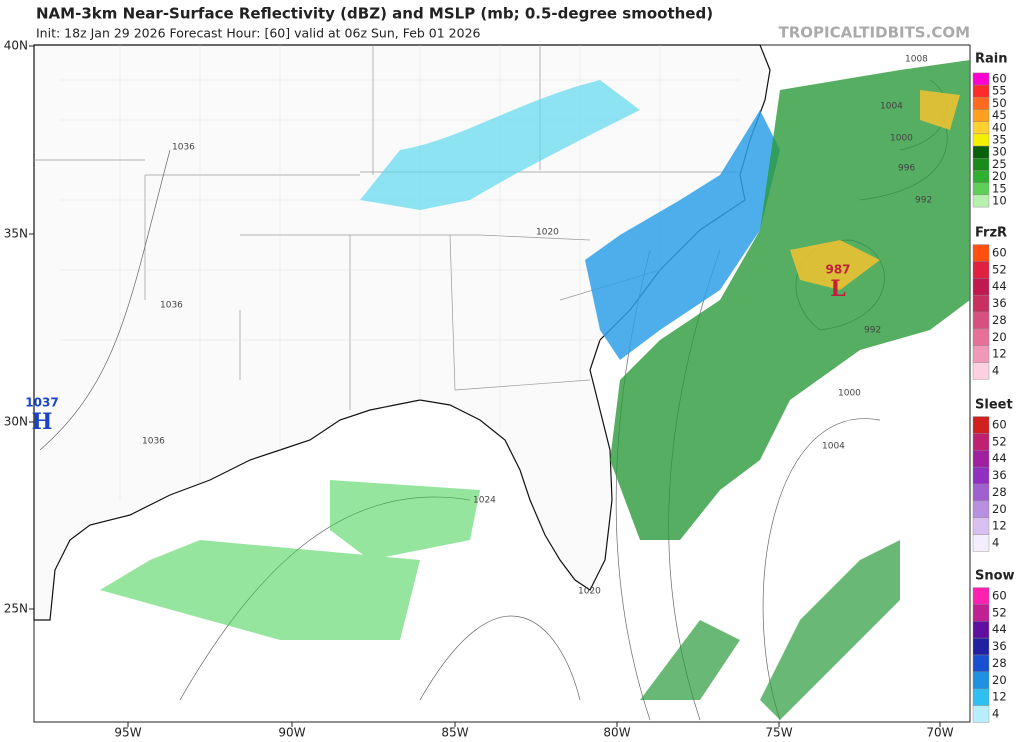 The height and width of the screenshot is (742, 1024). What do you see at coordinates (999, 188) in the screenshot?
I see `legend-tick: 15` at bounding box center [999, 188].